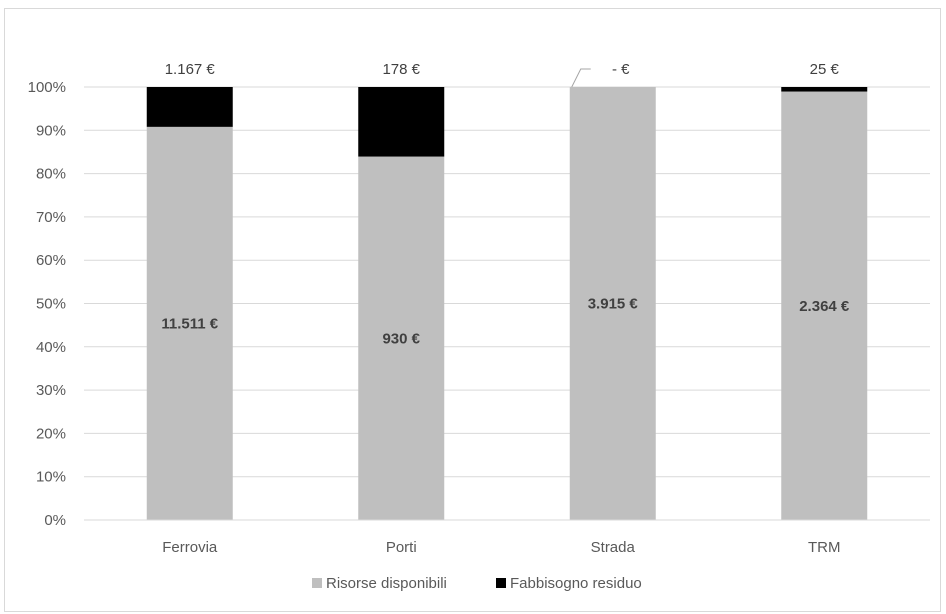 The width and height of the screenshot is (946, 614). Describe the element at coordinates (621, 69) in the screenshot. I see `data-label-fabbisogno-residuo: - €` at that location.